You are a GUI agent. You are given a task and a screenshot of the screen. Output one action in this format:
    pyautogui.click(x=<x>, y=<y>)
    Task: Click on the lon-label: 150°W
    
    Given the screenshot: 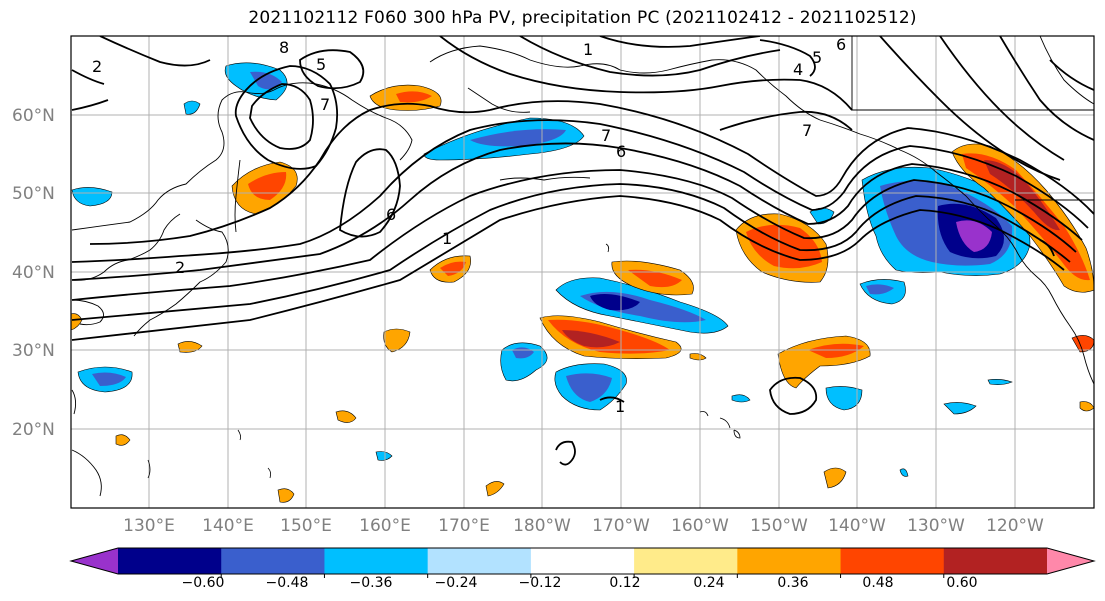 What is the action you would take?
    pyautogui.click(x=779, y=526)
    